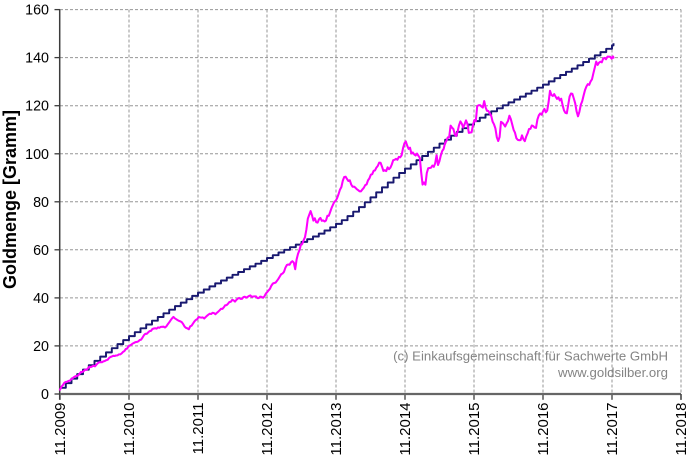  I want to click on svg-text: www.goldsilber.org, so click(612, 372).